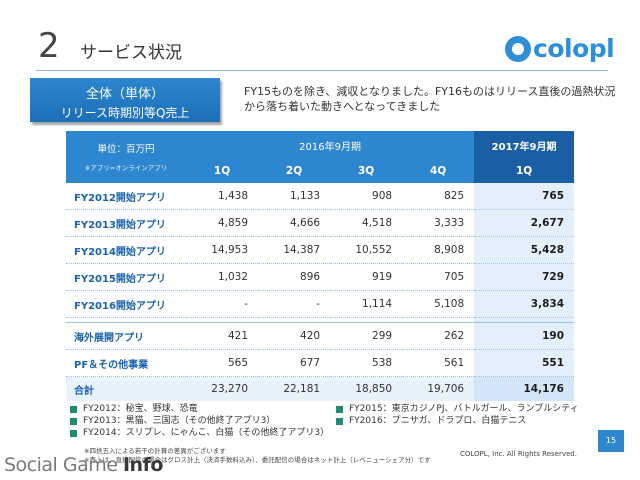 This screenshot has width=640, height=480. Describe the element at coordinates (438, 363) in the screenshot. I see `cell-value: 561` at that location.